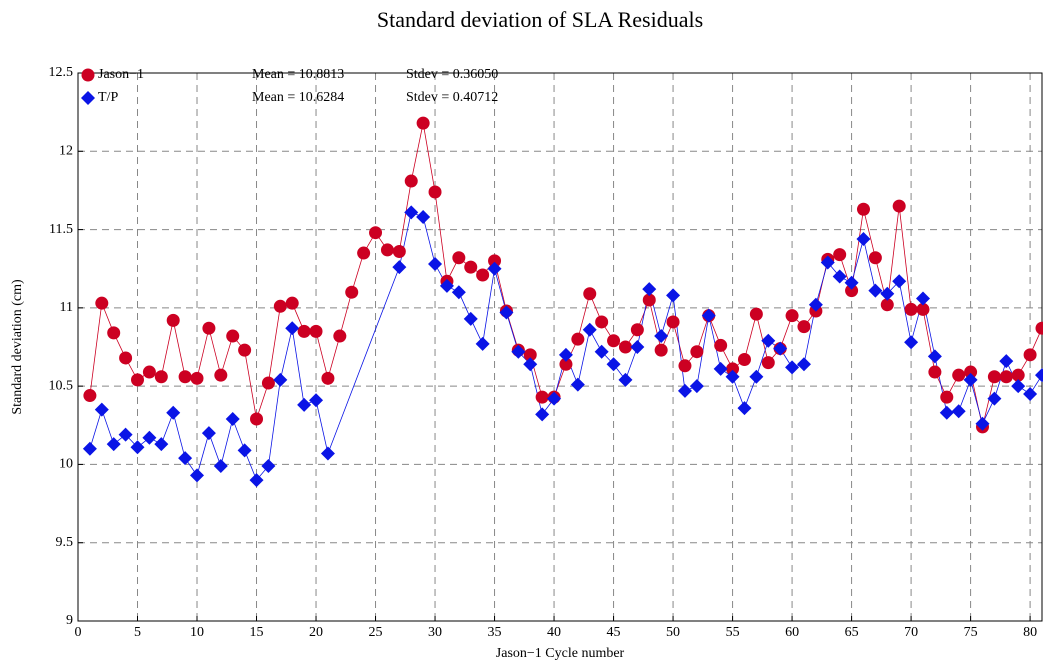  I want to click on y-tick-label: 11.5, so click(61, 229).